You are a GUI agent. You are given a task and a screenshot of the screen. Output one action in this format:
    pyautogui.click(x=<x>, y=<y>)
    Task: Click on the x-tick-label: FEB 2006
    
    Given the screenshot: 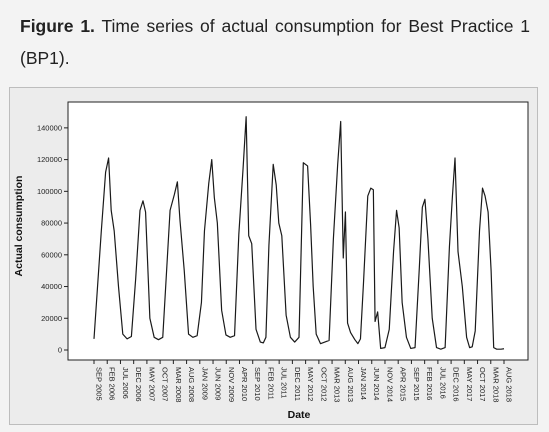 What is the action you would take?
    pyautogui.click(x=112, y=383)
    